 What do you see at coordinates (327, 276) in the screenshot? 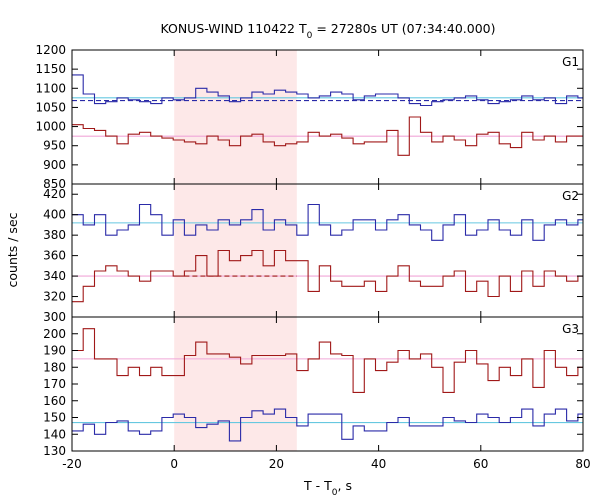
I see `series-g2-red` at bounding box center [327, 276].